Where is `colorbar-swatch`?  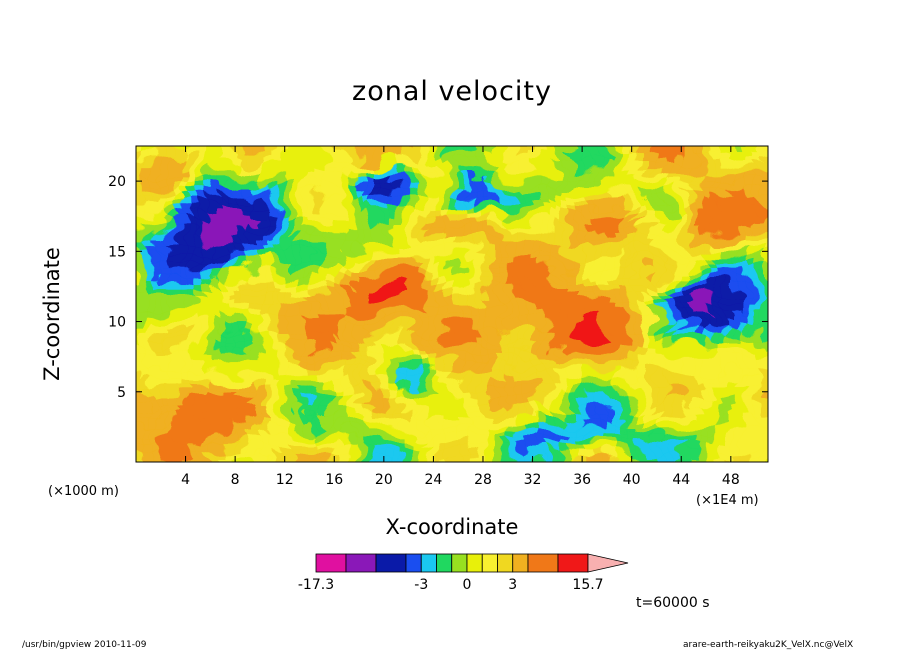 colorbar-swatch is located at coordinates (391, 563).